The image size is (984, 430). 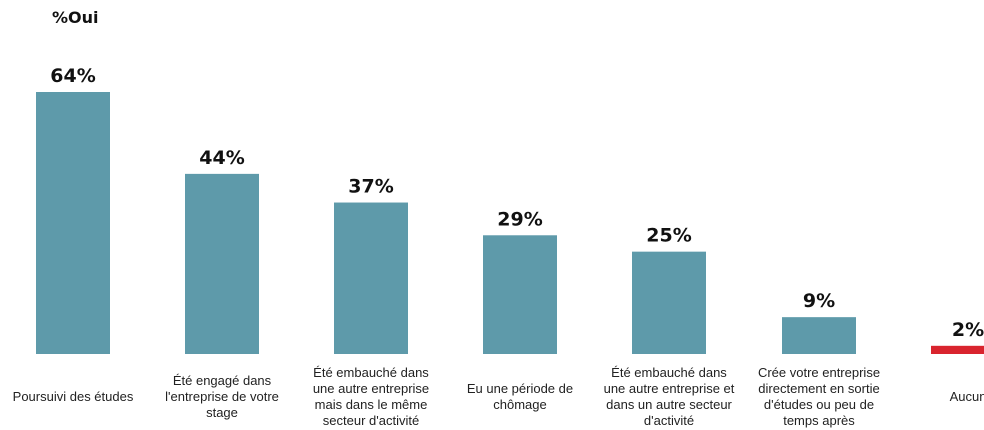 What do you see at coordinates (72, 76) in the screenshot?
I see `value-label-1: 64%` at bounding box center [72, 76].